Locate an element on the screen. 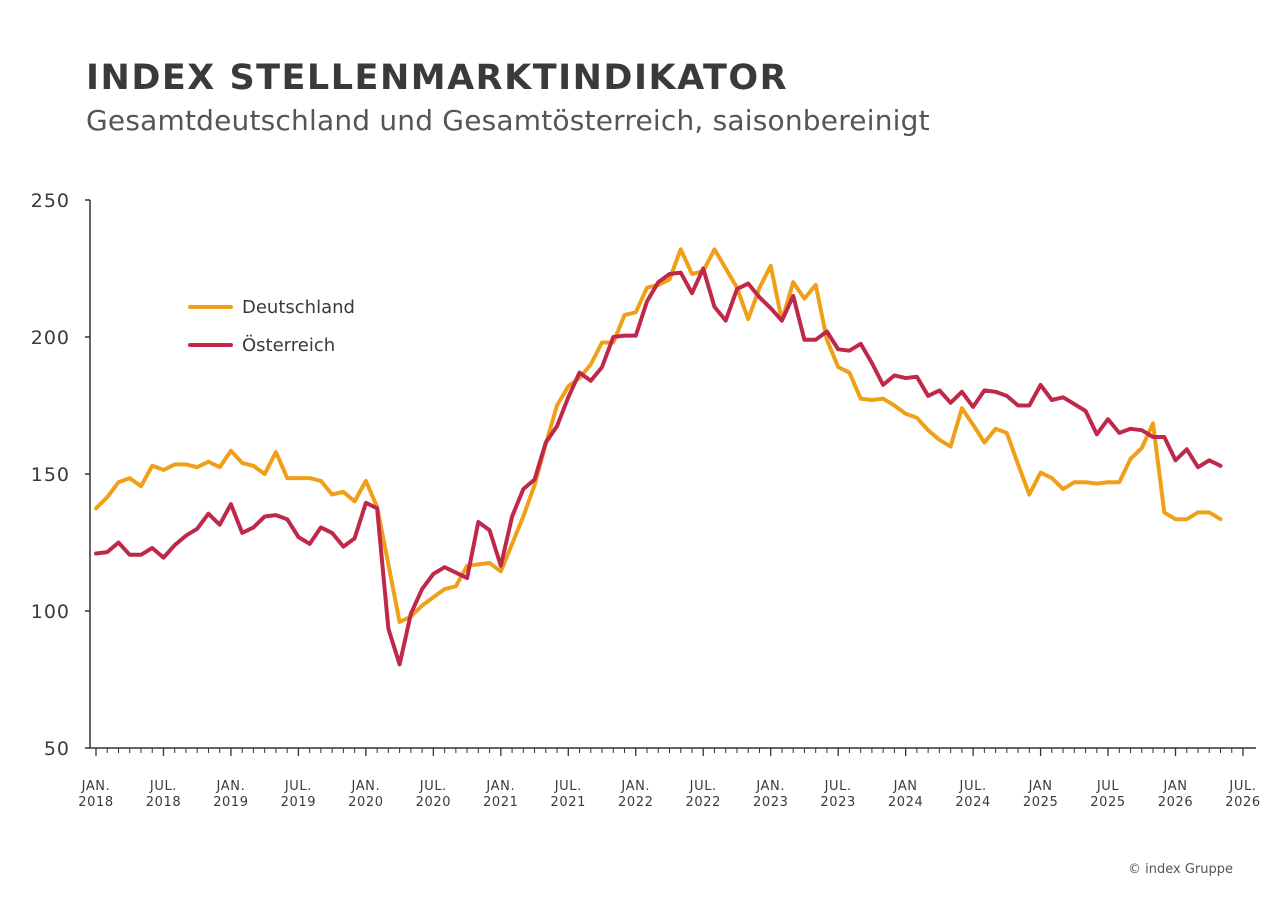  x-tick-label-month: JUL is located at coordinates (1108, 786).